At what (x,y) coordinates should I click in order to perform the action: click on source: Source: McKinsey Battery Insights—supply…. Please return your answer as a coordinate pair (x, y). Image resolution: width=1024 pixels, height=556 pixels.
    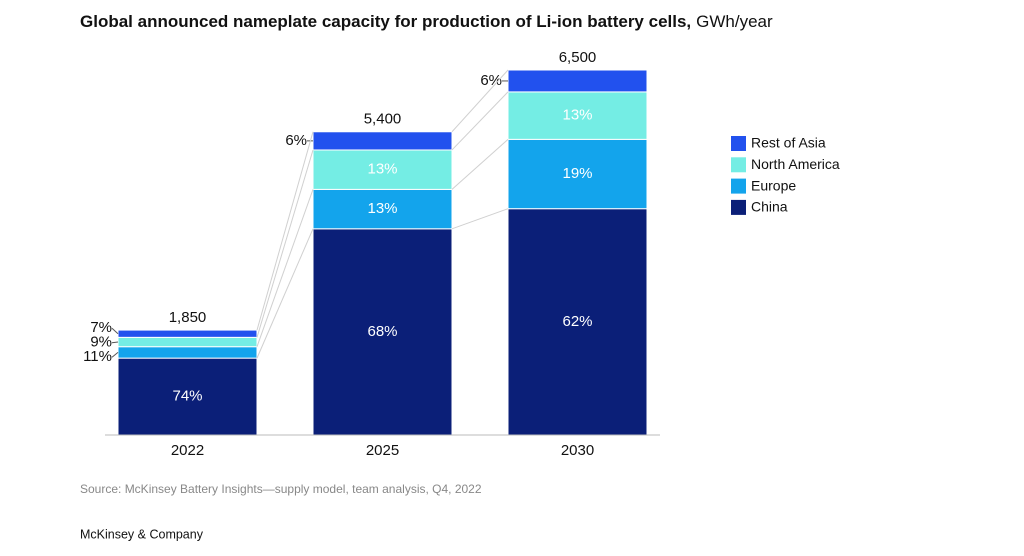
    Looking at the image, I should click on (281, 489).